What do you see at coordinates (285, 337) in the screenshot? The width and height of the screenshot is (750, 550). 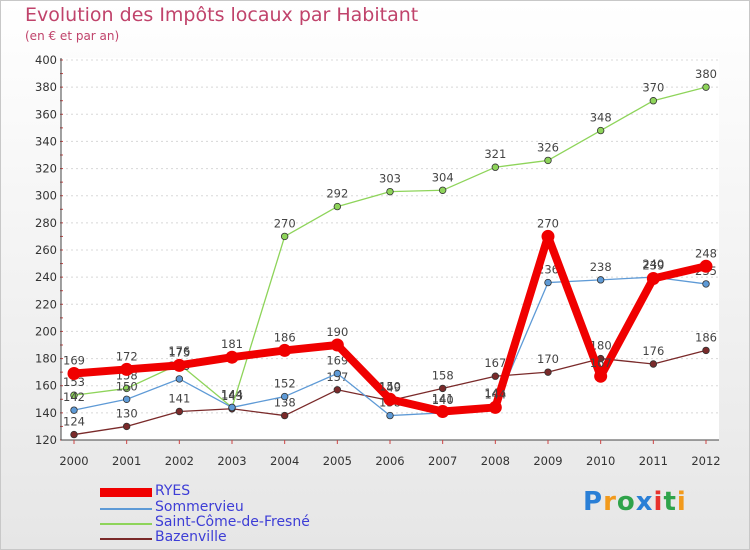 I see `data-label-ryes: 186` at bounding box center [285, 337].